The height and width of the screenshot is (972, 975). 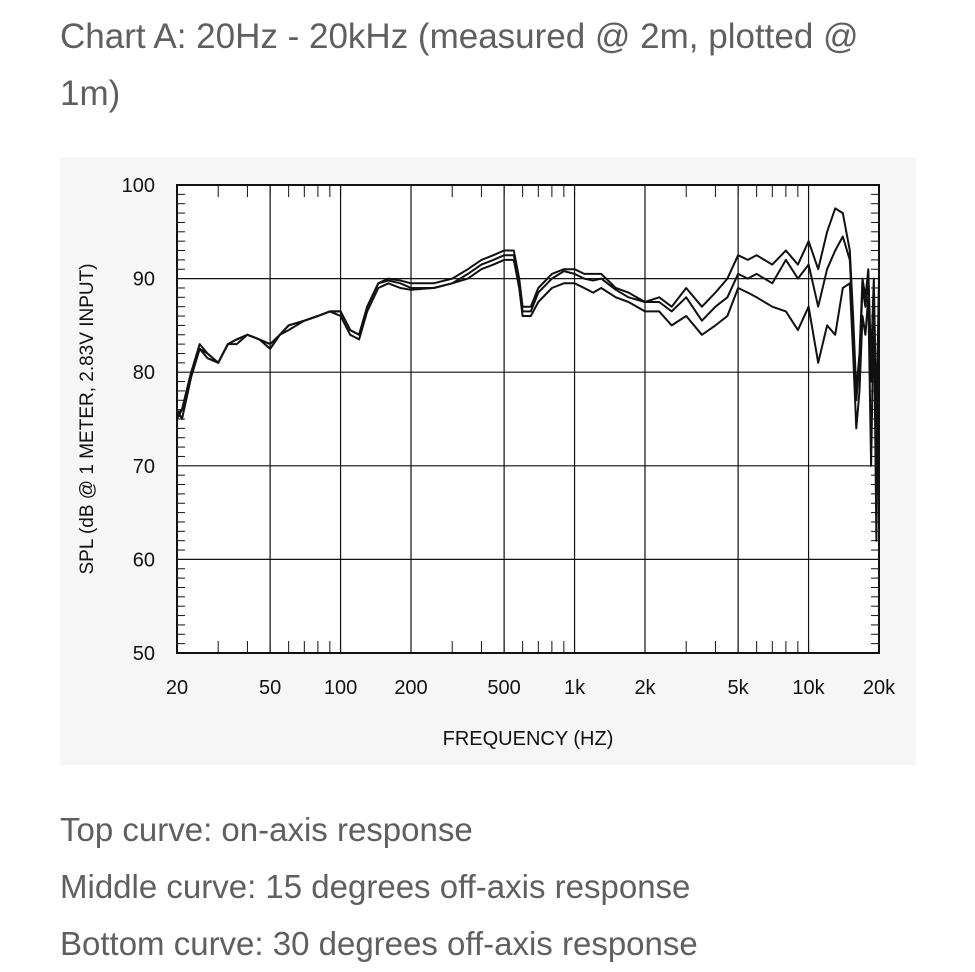 I want to click on x-tick-label: 10k, so click(x=808, y=688).